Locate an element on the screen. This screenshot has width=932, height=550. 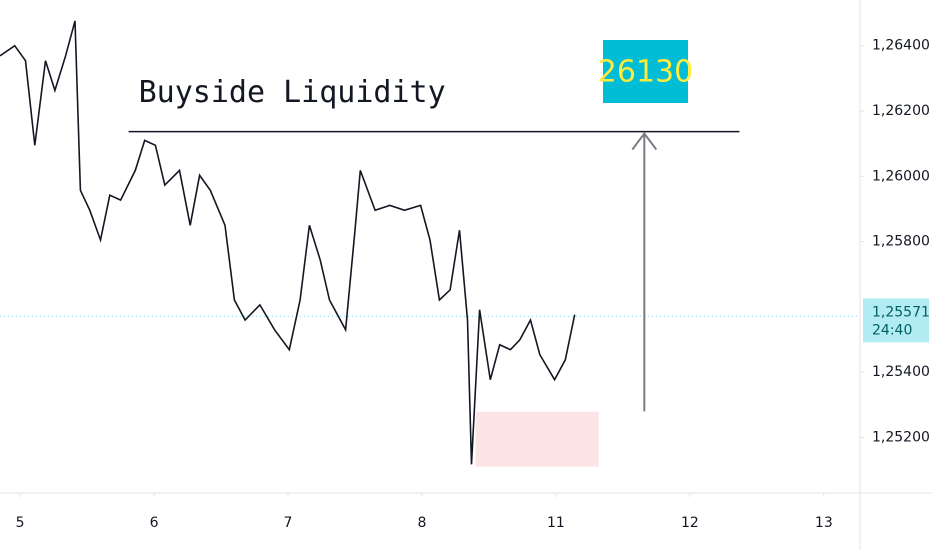
x-tick-label: 13 is located at coordinates (824, 523).